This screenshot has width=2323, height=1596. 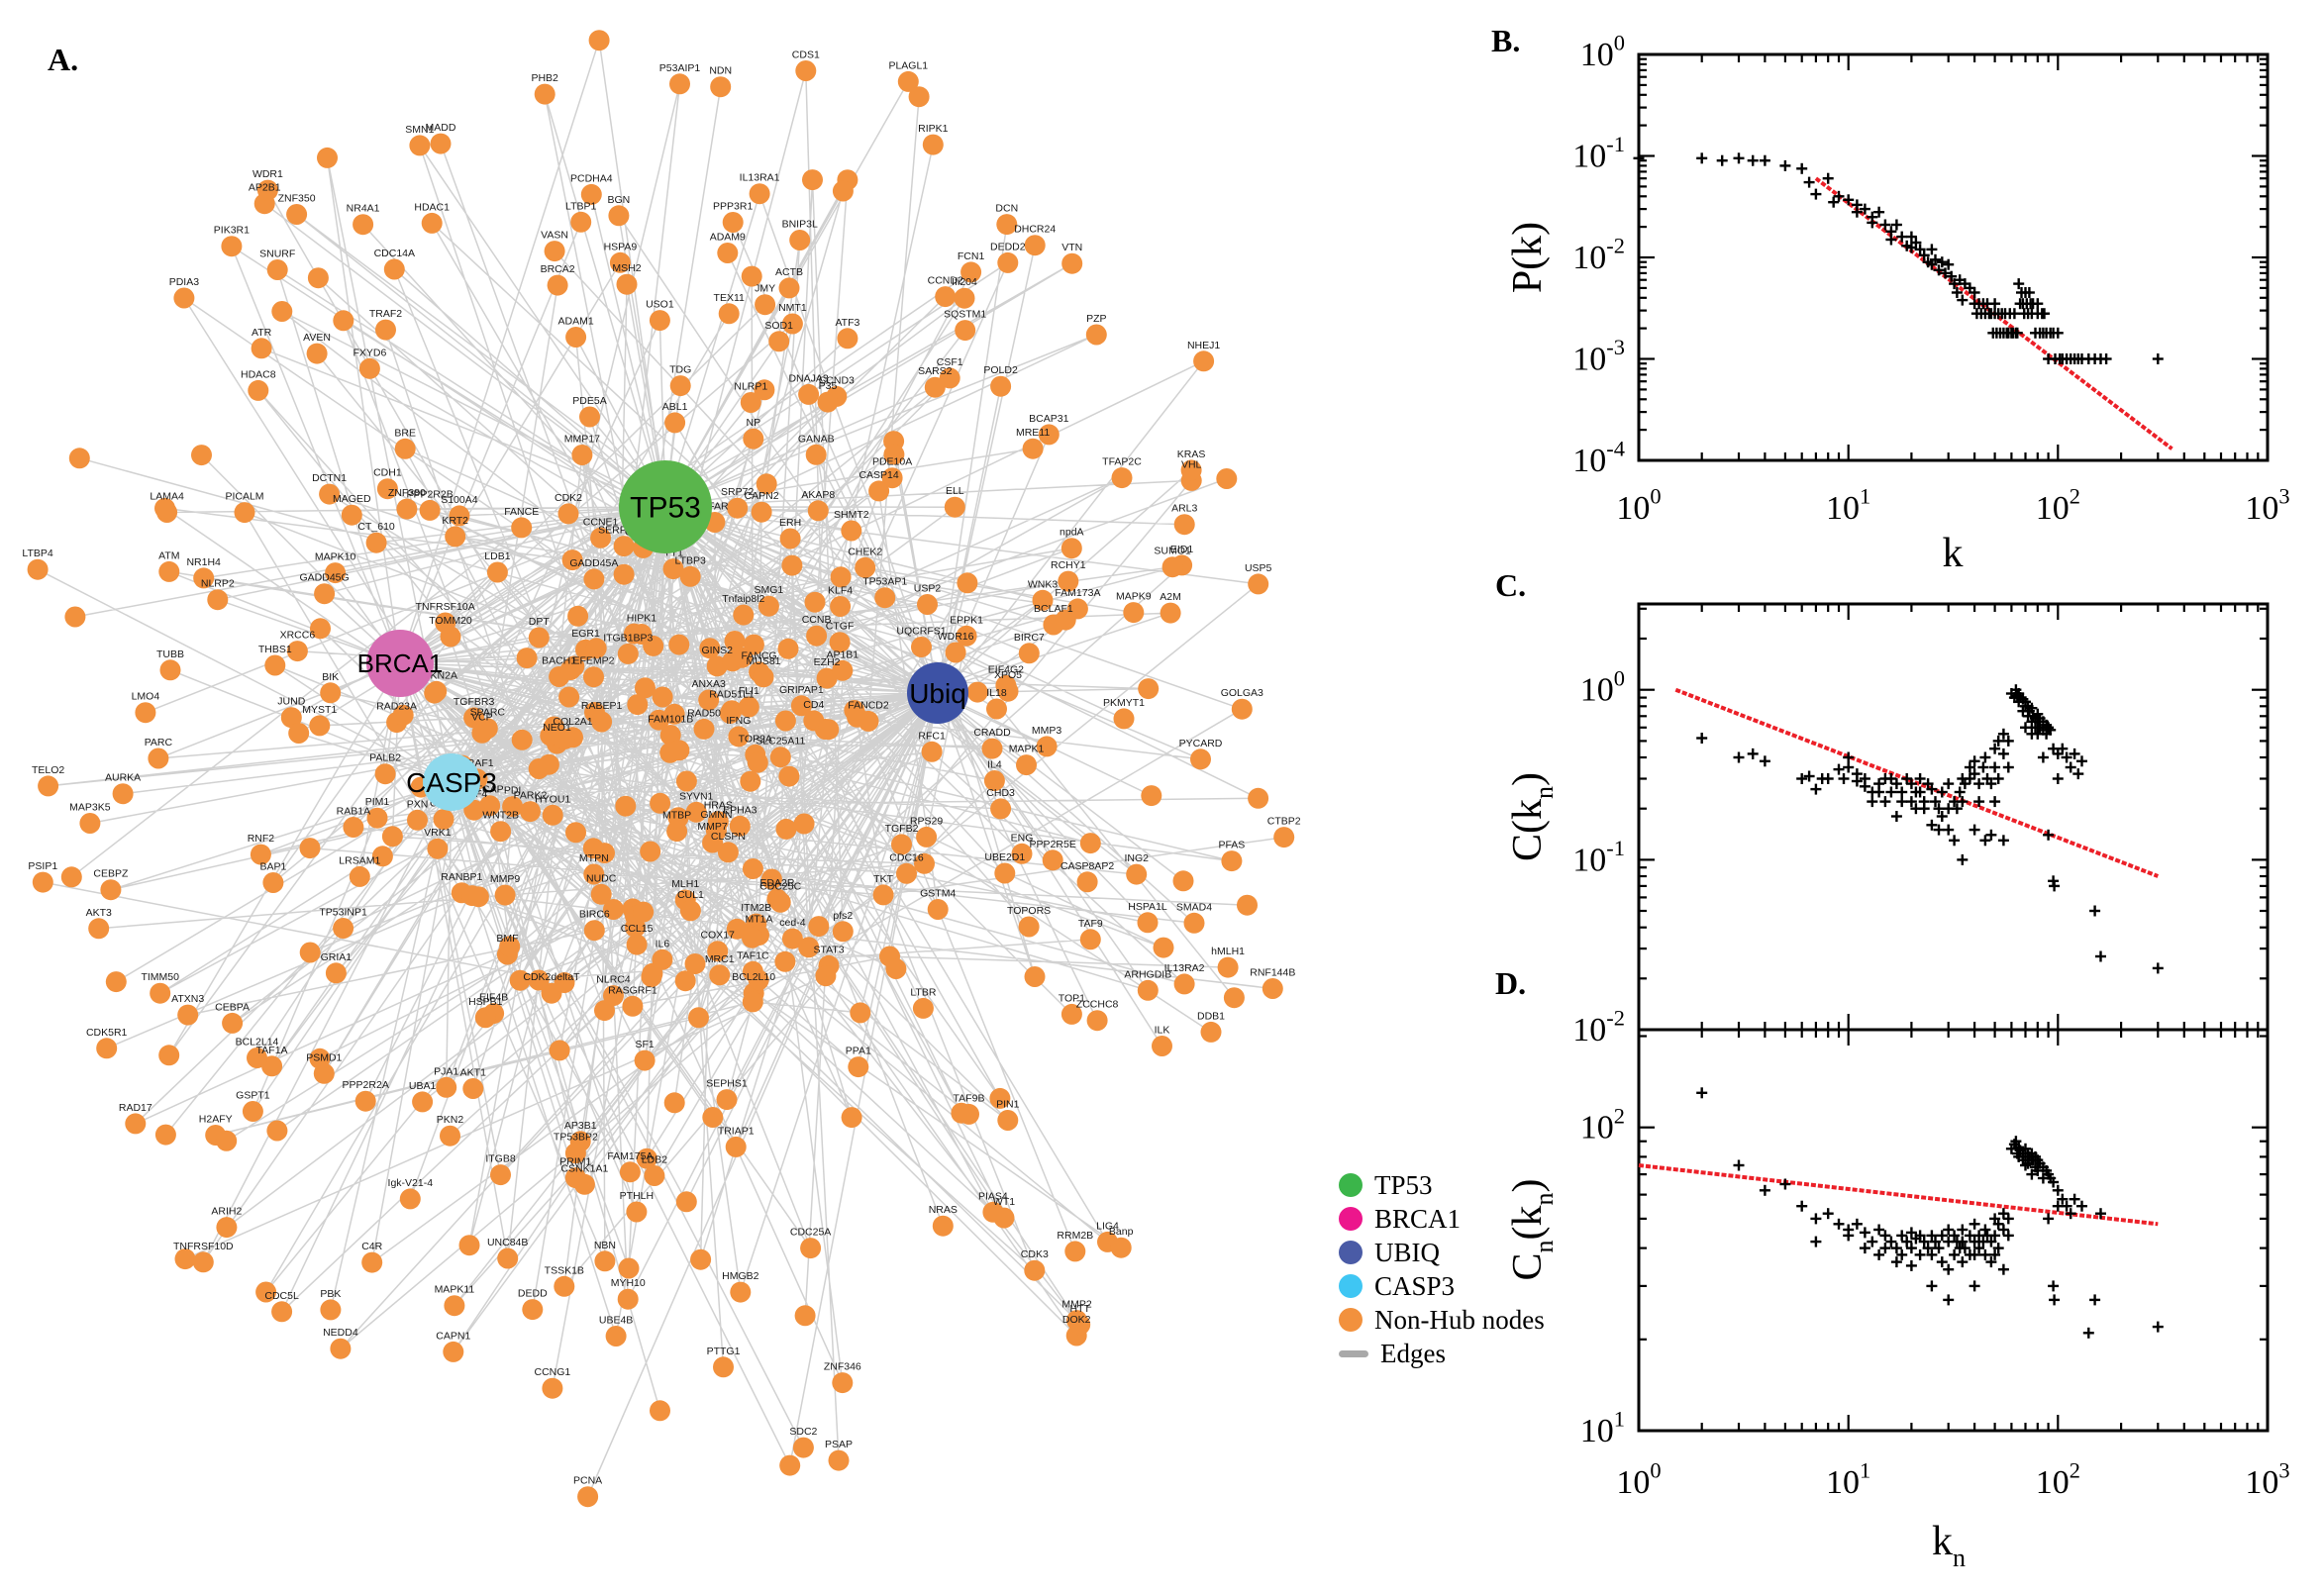 What do you see at coordinates (1162, 1031) in the screenshot?
I see `svg-text: ILK` at bounding box center [1162, 1031].